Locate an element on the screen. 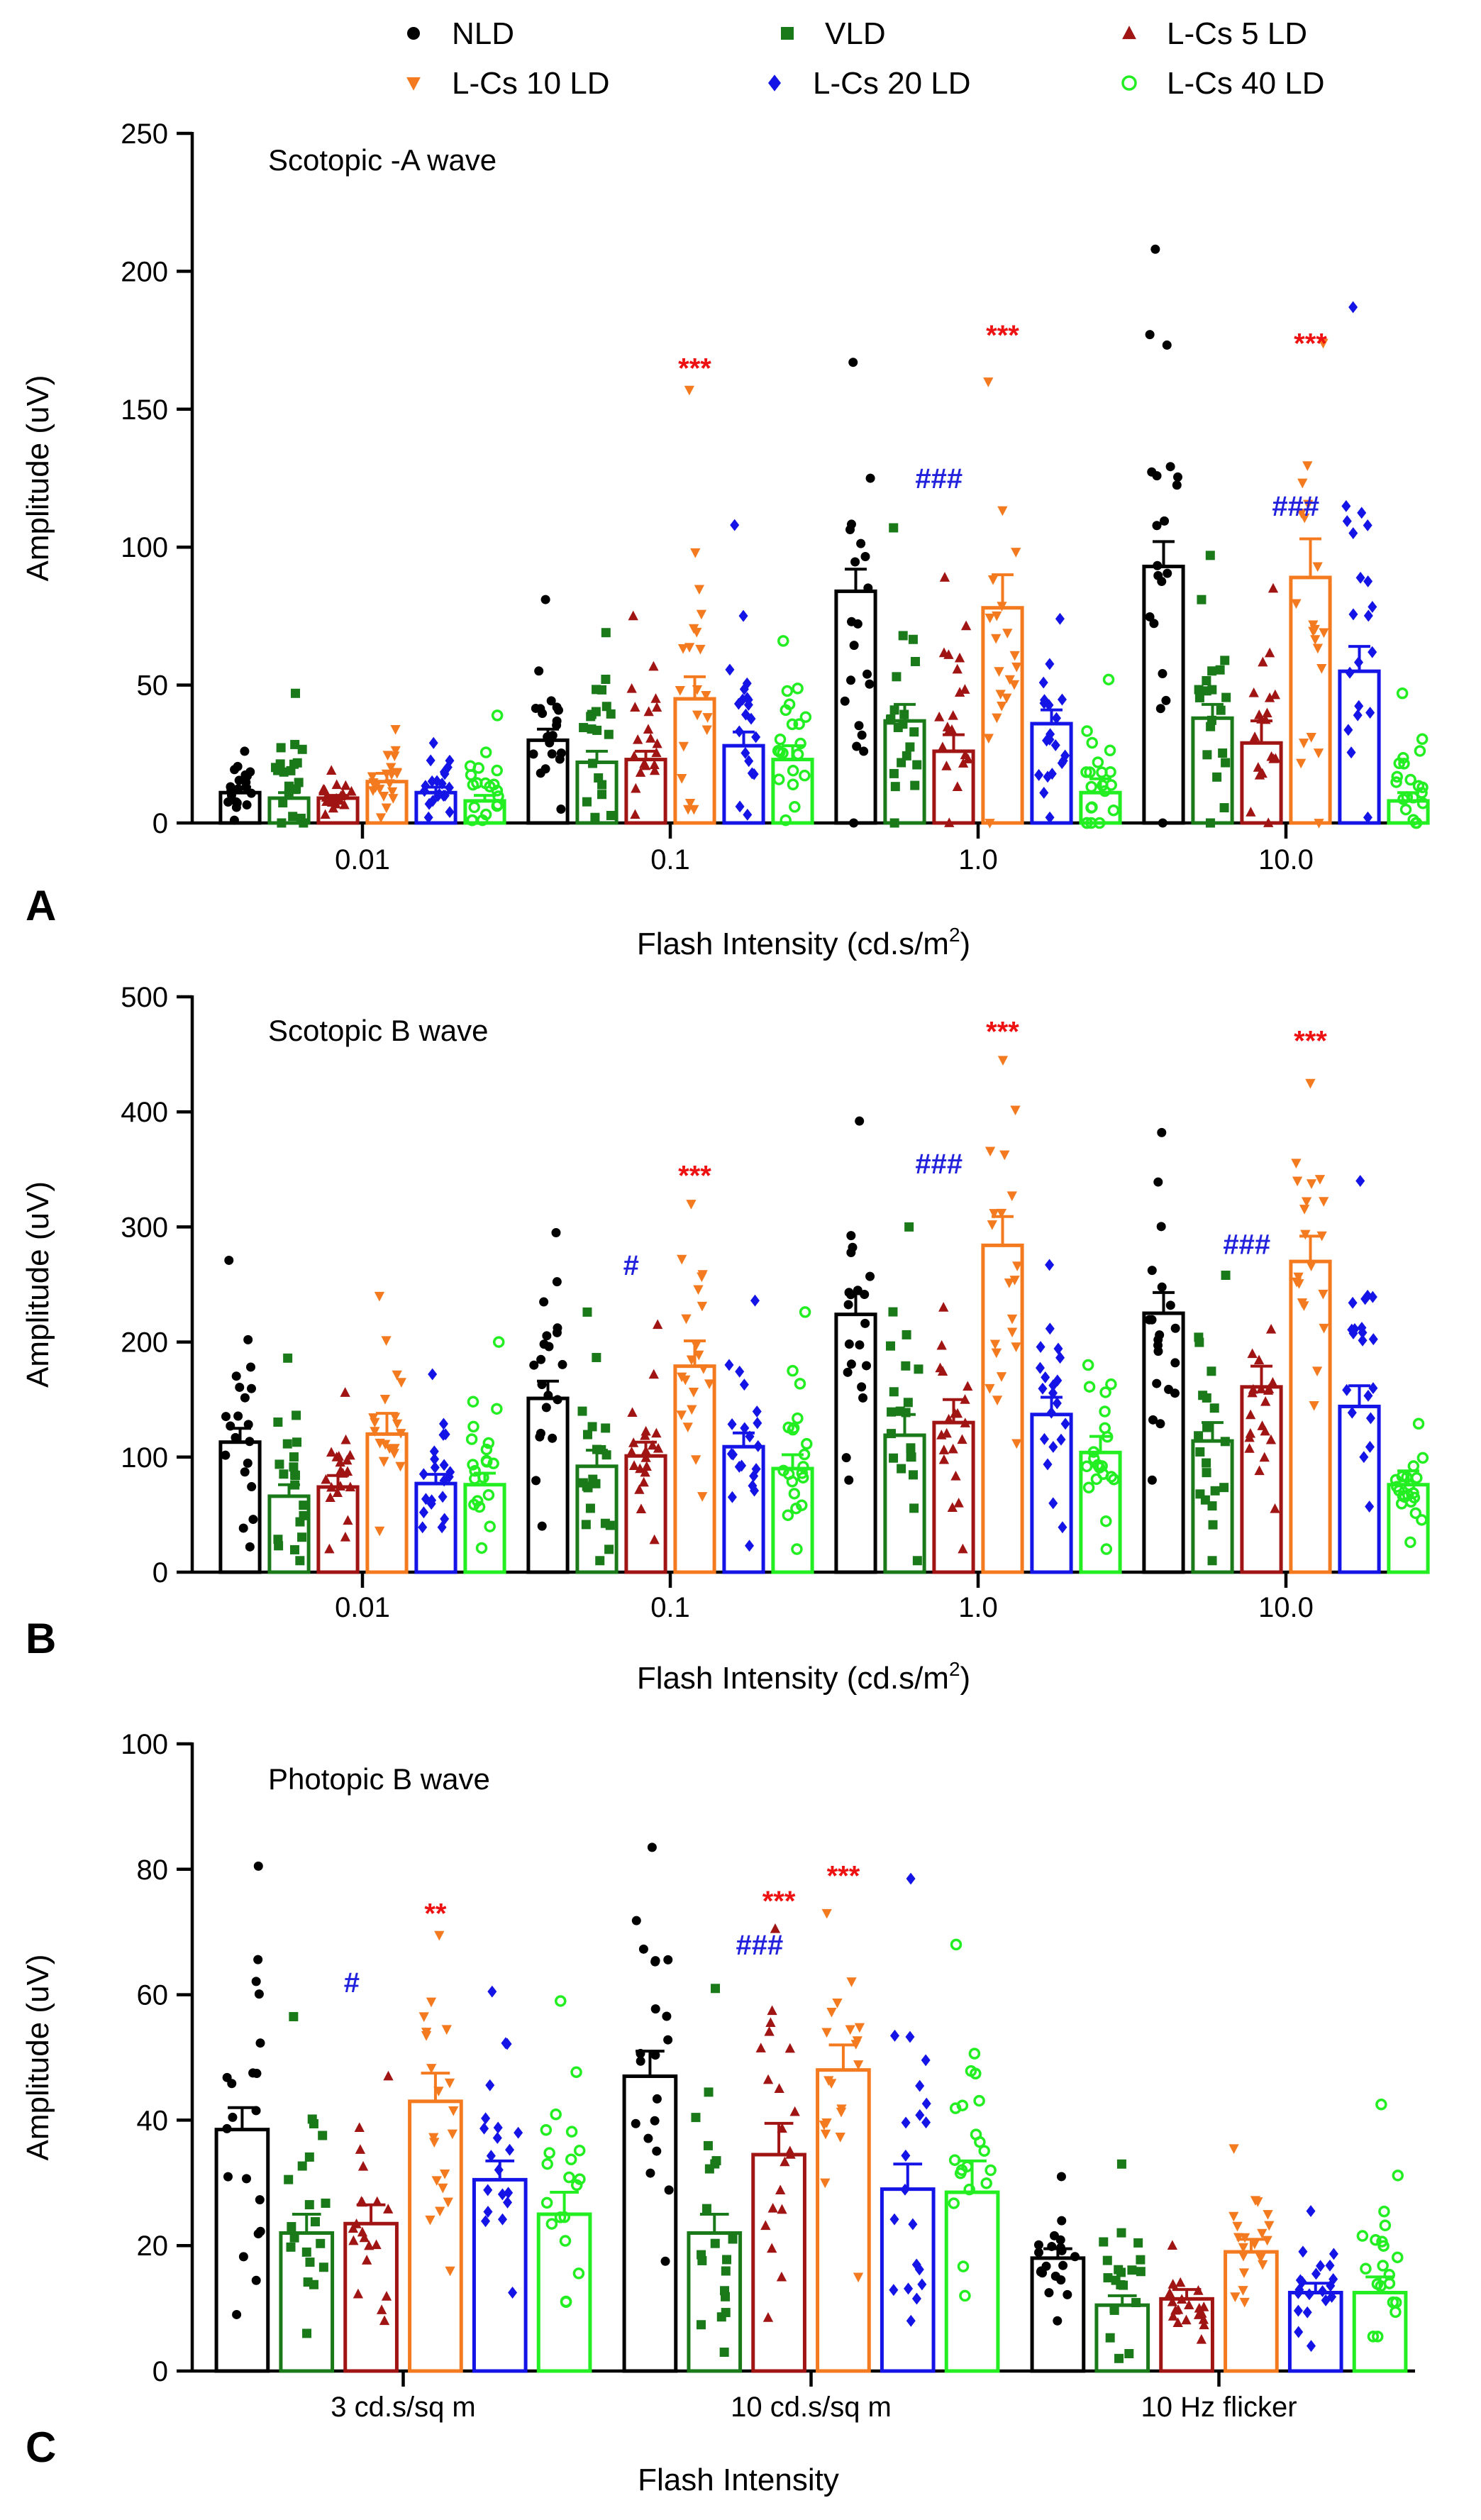  panel-letter: B is located at coordinates (41, 1639).